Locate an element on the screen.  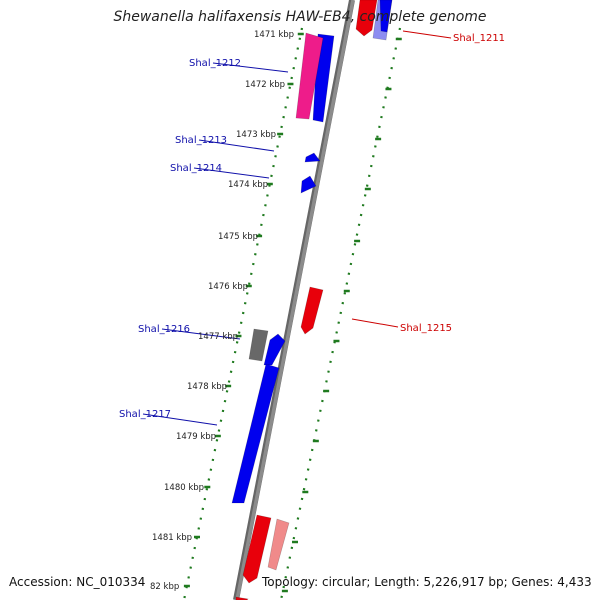
forward-gene-edge is located at coordinates (242, 598).